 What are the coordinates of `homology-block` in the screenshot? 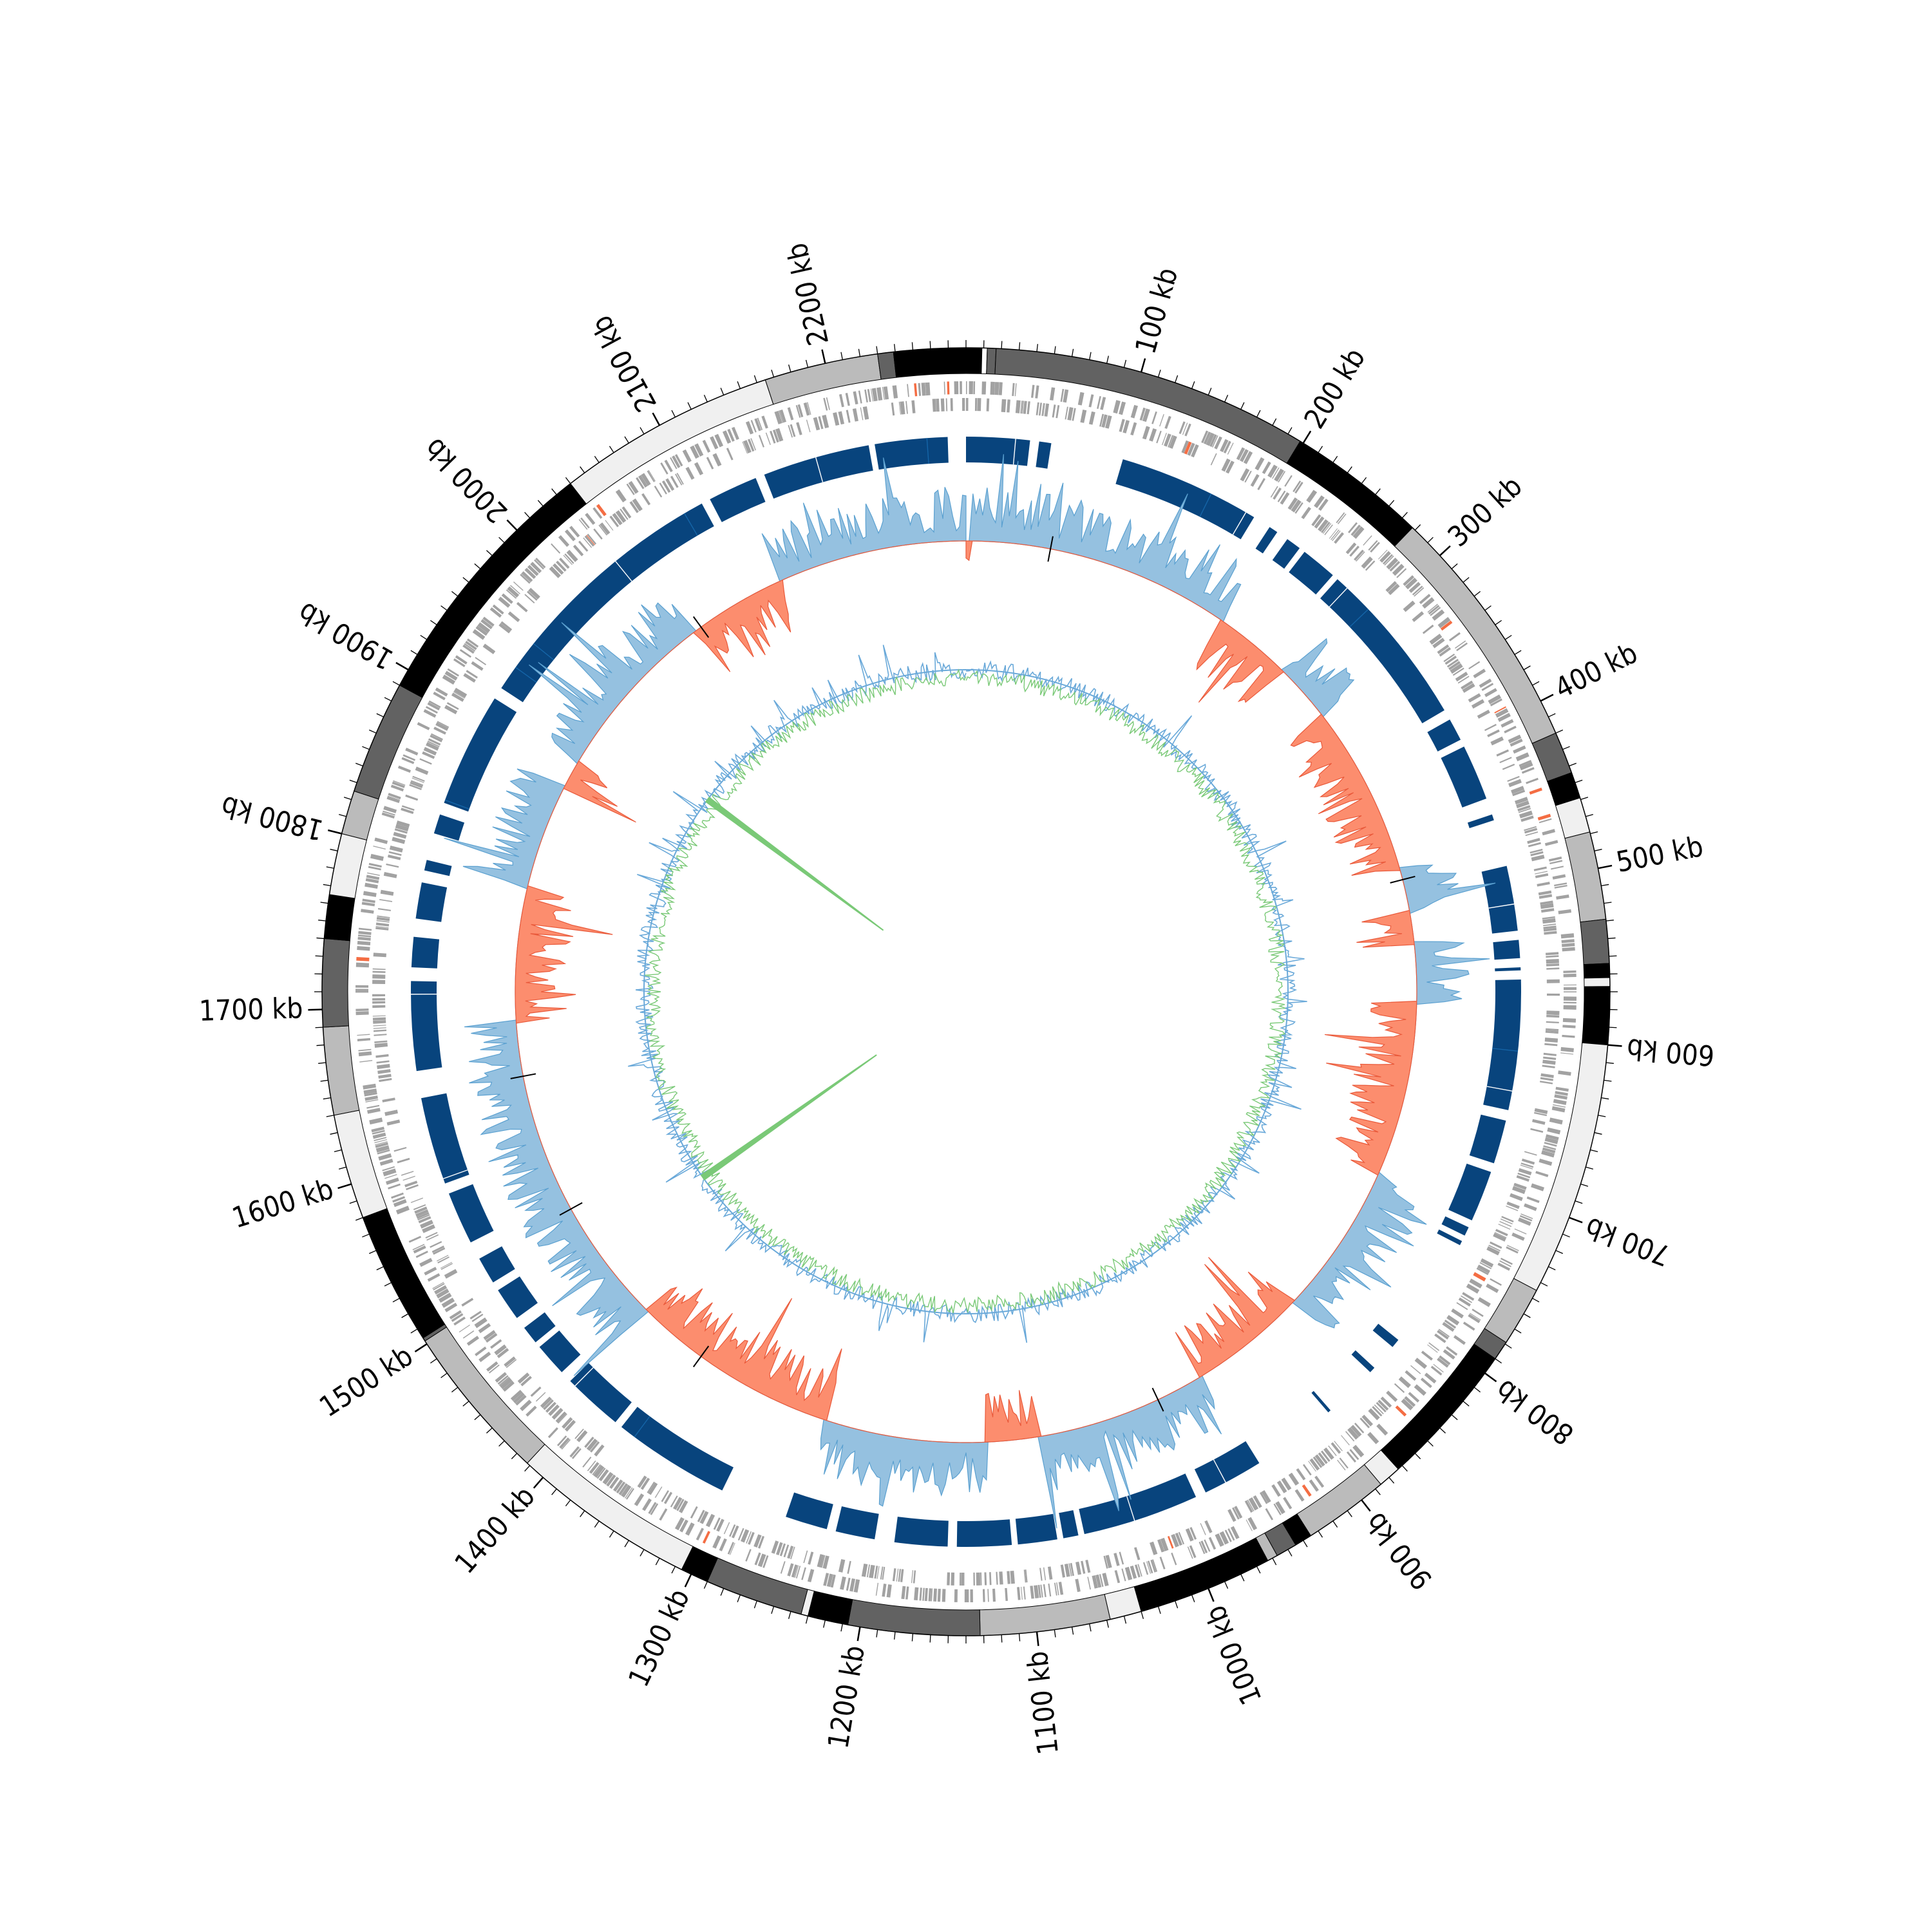 It's located at (912, 453).